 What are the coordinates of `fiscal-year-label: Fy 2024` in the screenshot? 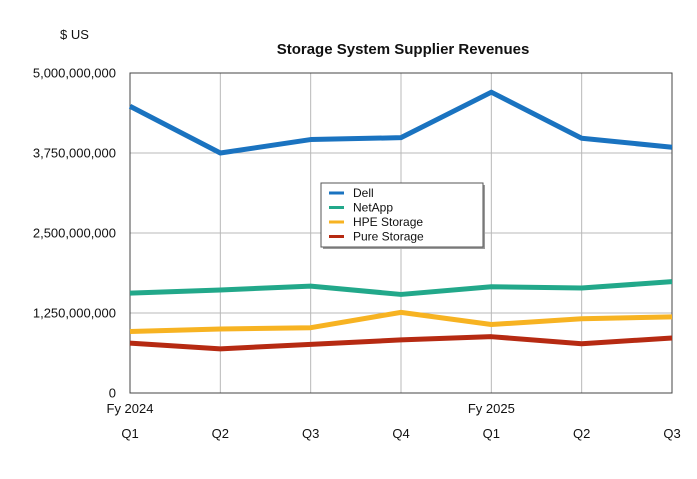 It's located at (130, 408).